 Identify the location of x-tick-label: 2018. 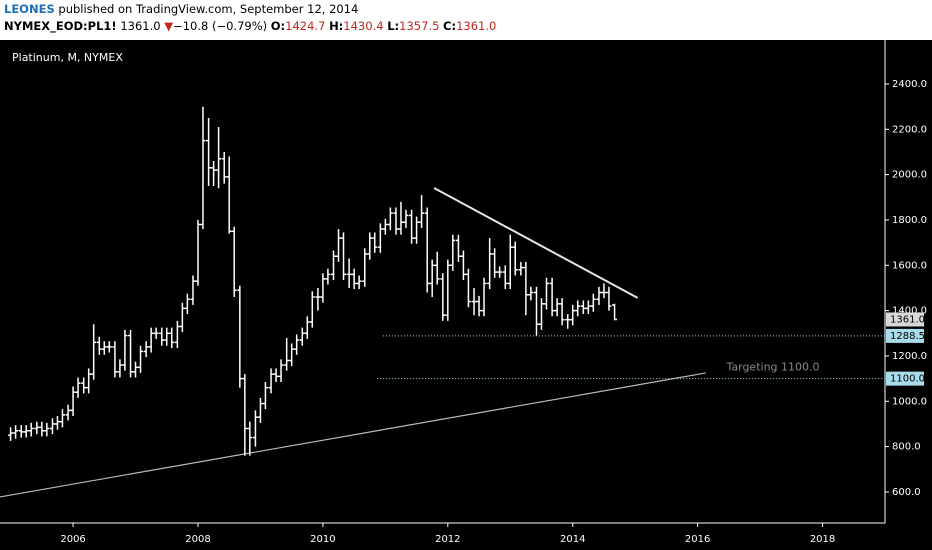
(822, 539).